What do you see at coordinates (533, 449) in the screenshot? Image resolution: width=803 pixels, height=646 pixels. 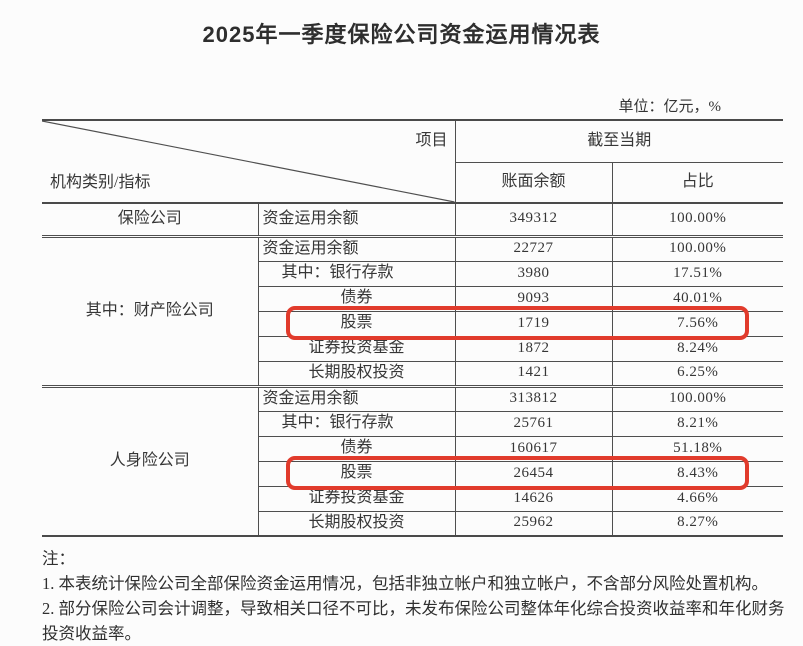 I see `balance-cell: 160617` at bounding box center [533, 449].